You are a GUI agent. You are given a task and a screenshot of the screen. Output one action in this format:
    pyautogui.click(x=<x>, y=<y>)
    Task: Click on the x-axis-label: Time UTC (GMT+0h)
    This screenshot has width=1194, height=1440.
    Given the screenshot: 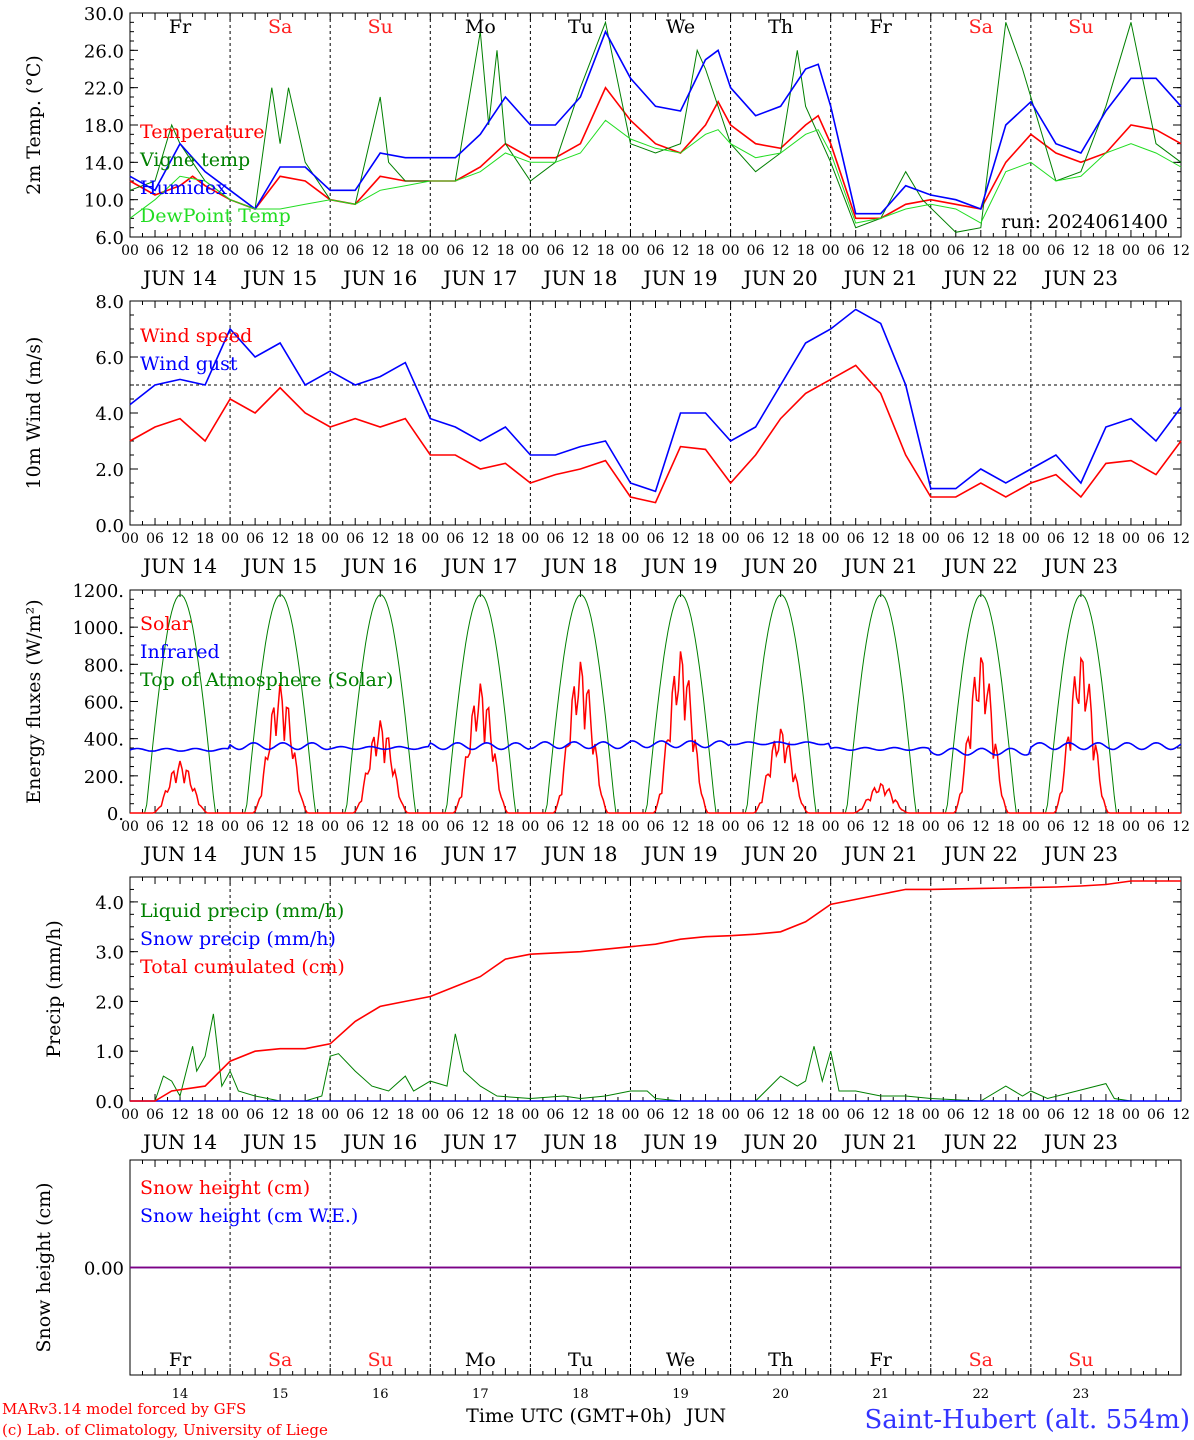 What is the action you would take?
    pyautogui.click(x=569, y=1416)
    